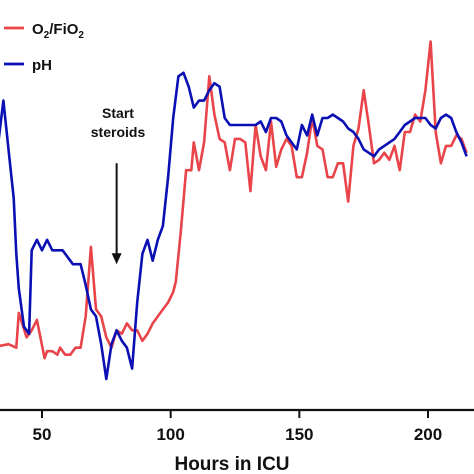 This screenshot has width=474, height=474. I want to click on x-tick-label: 100, so click(170, 434).